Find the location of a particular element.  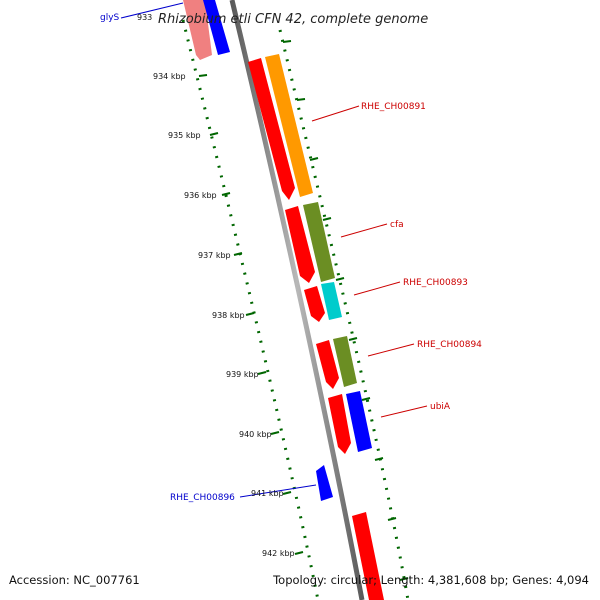

gene-label-glys: glyS is located at coordinates (110, 18).